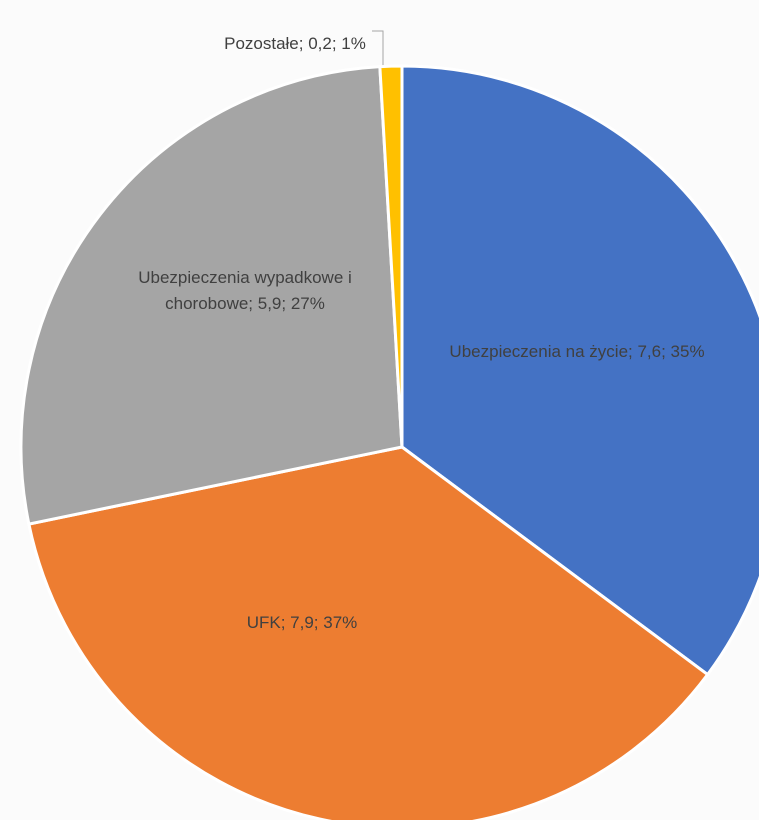 The height and width of the screenshot is (820, 759). What do you see at coordinates (577, 351) in the screenshot?
I see `data-label: Ubezpieczenia na życie; 7,6; 35%` at bounding box center [577, 351].